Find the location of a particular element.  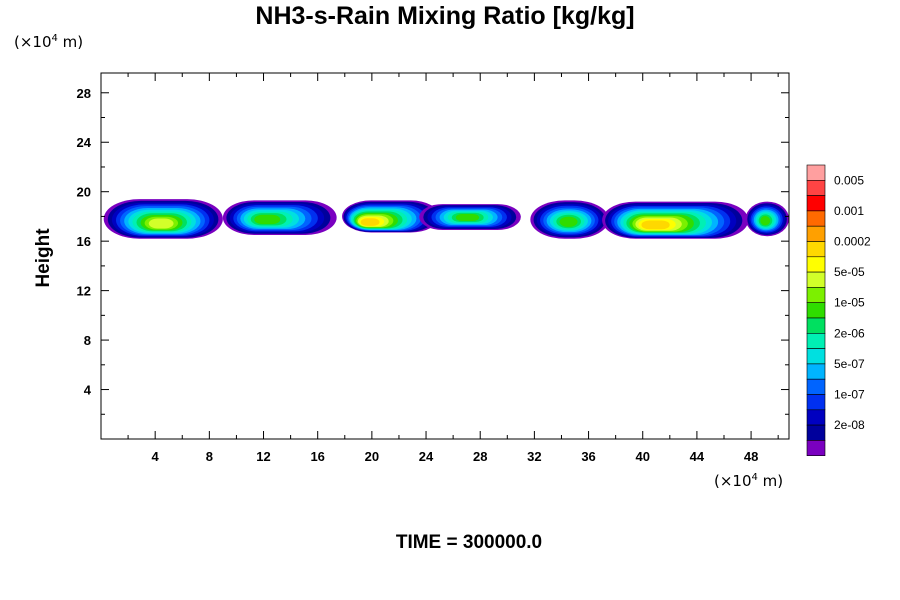

x-tick-label: 32 is located at coordinates (534, 456).